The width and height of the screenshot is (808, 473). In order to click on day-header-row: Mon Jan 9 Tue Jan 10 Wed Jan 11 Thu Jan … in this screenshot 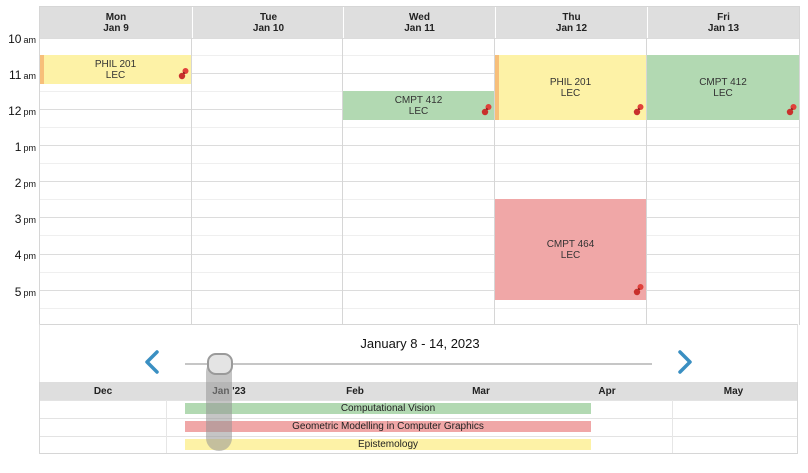, I will do `click(419, 22)`.